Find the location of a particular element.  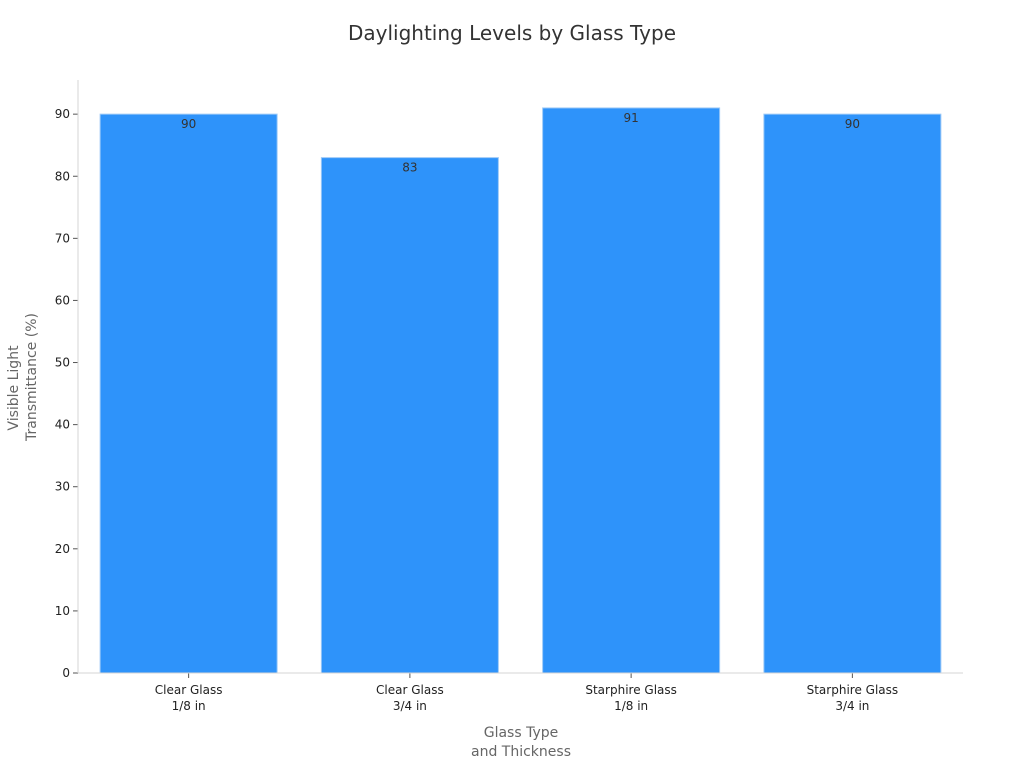

y-tick-label-10: 10 is located at coordinates (62, 611).